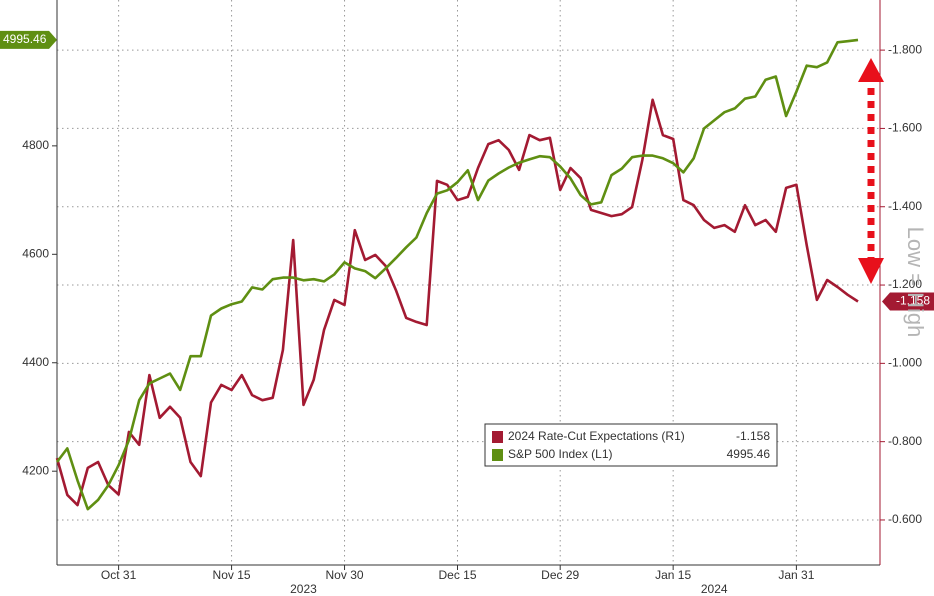  What do you see at coordinates (35, 253) in the screenshot?
I see `y-tick-label: 4600` at bounding box center [35, 253].